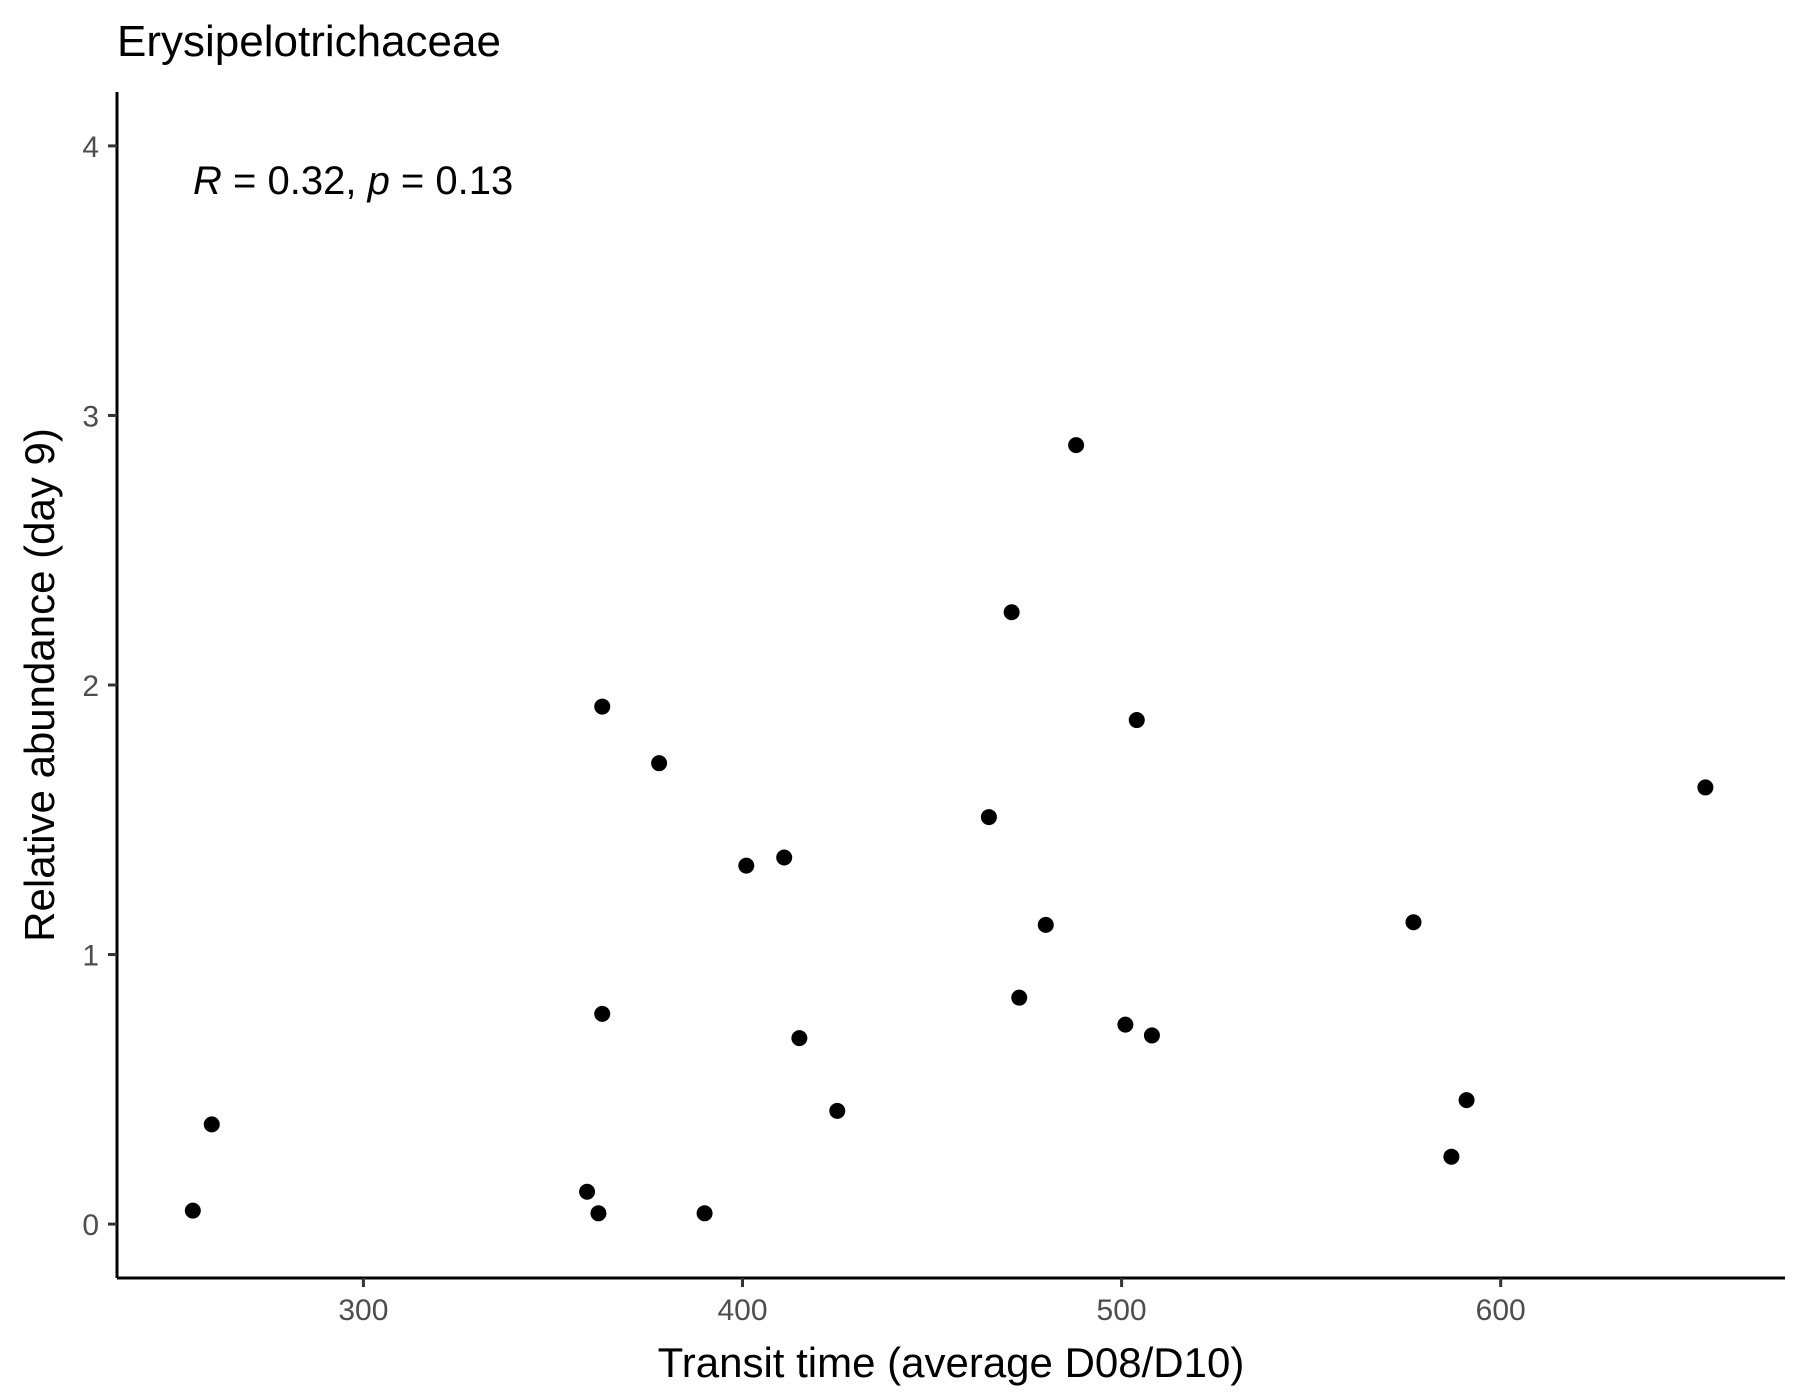  What do you see at coordinates (207, 181) in the screenshot?
I see `r-label: R` at bounding box center [207, 181].